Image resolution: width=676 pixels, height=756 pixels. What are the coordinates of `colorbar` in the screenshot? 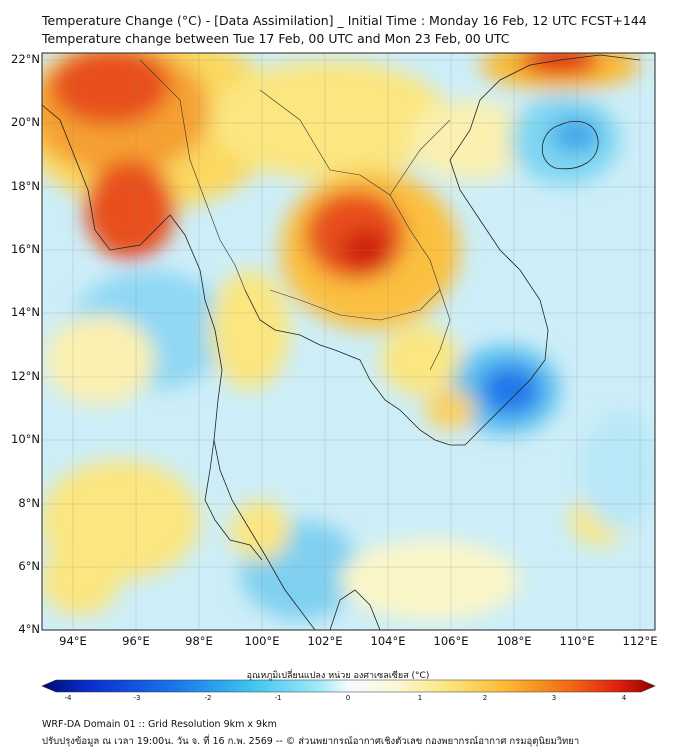 It's located at (348, 686).